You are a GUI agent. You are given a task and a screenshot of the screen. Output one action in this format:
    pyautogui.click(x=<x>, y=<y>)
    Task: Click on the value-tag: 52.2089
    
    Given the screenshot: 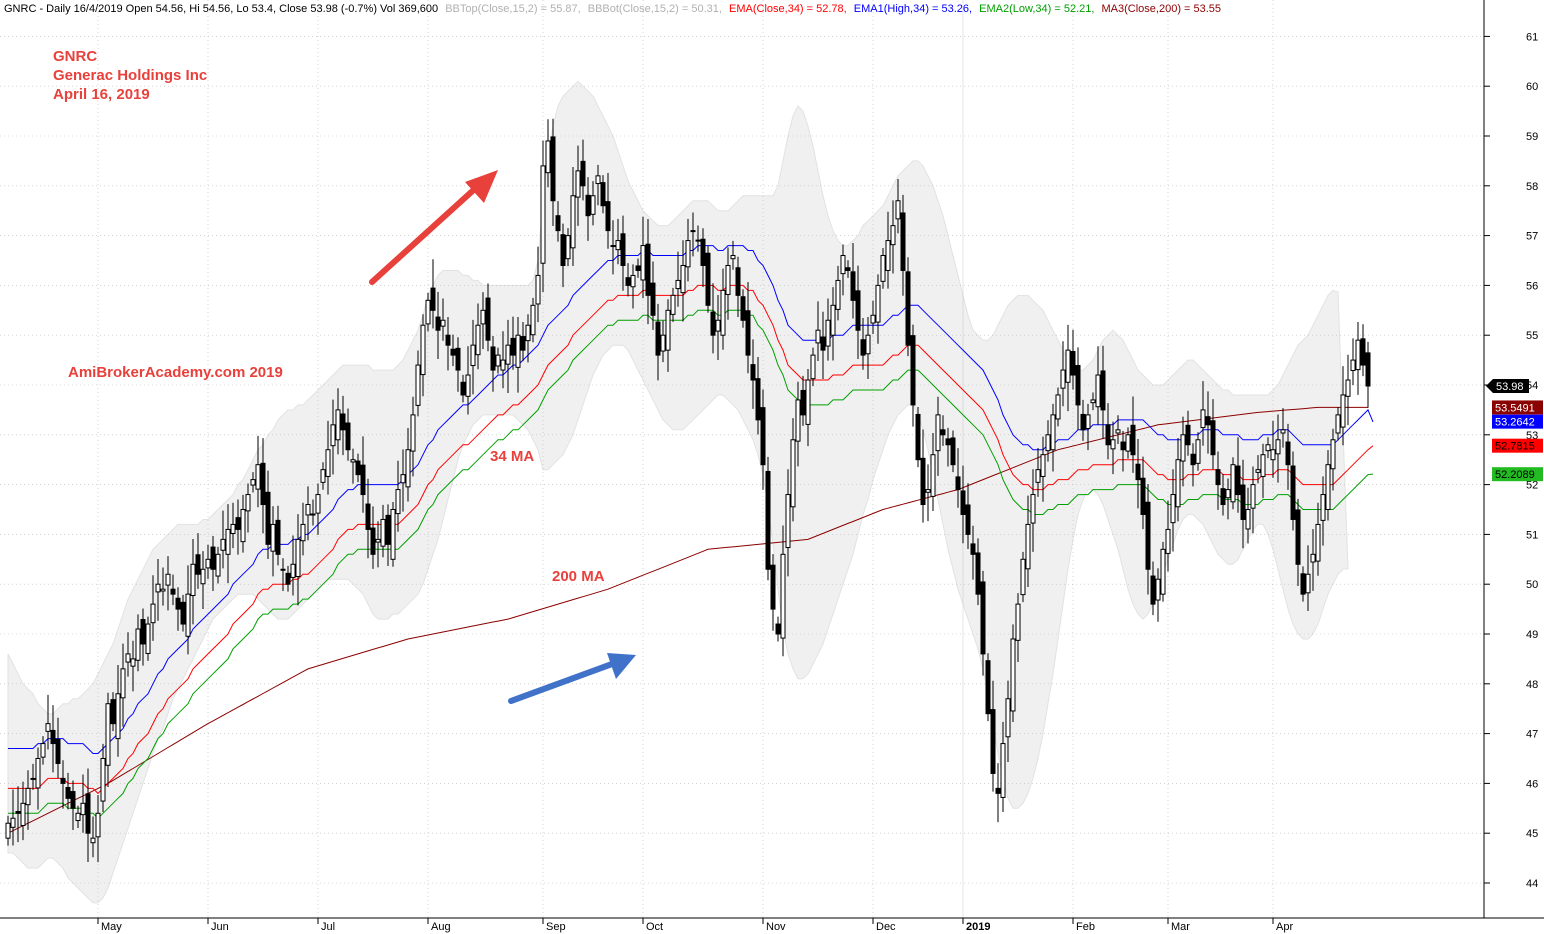 What is the action you would take?
    pyautogui.click(x=1517, y=474)
    